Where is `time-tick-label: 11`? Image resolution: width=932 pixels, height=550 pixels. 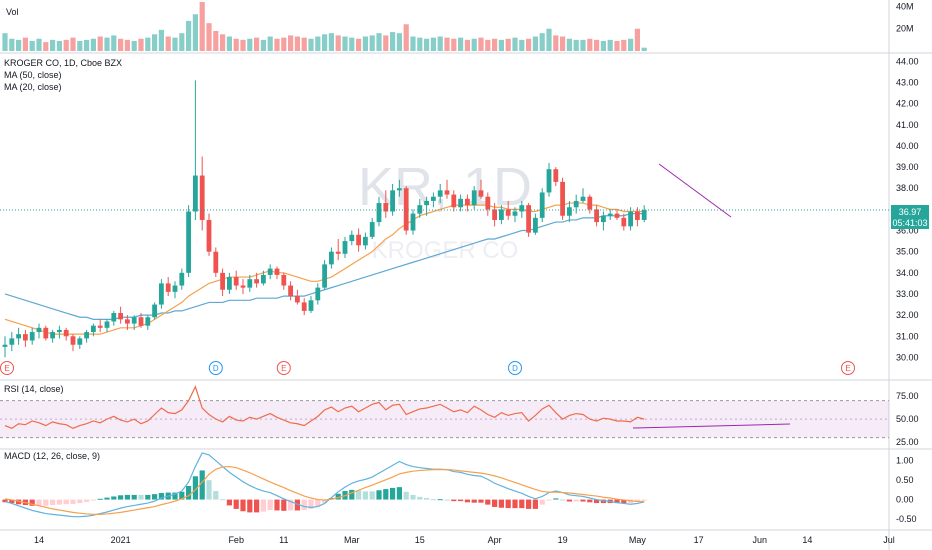 time-tick-label: 11 is located at coordinates (283, 540).